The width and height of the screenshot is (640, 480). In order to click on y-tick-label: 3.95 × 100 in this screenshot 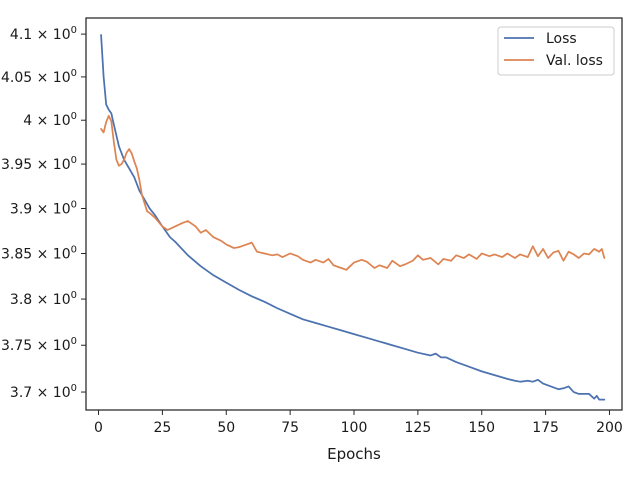, I will do `click(39, 164)`.